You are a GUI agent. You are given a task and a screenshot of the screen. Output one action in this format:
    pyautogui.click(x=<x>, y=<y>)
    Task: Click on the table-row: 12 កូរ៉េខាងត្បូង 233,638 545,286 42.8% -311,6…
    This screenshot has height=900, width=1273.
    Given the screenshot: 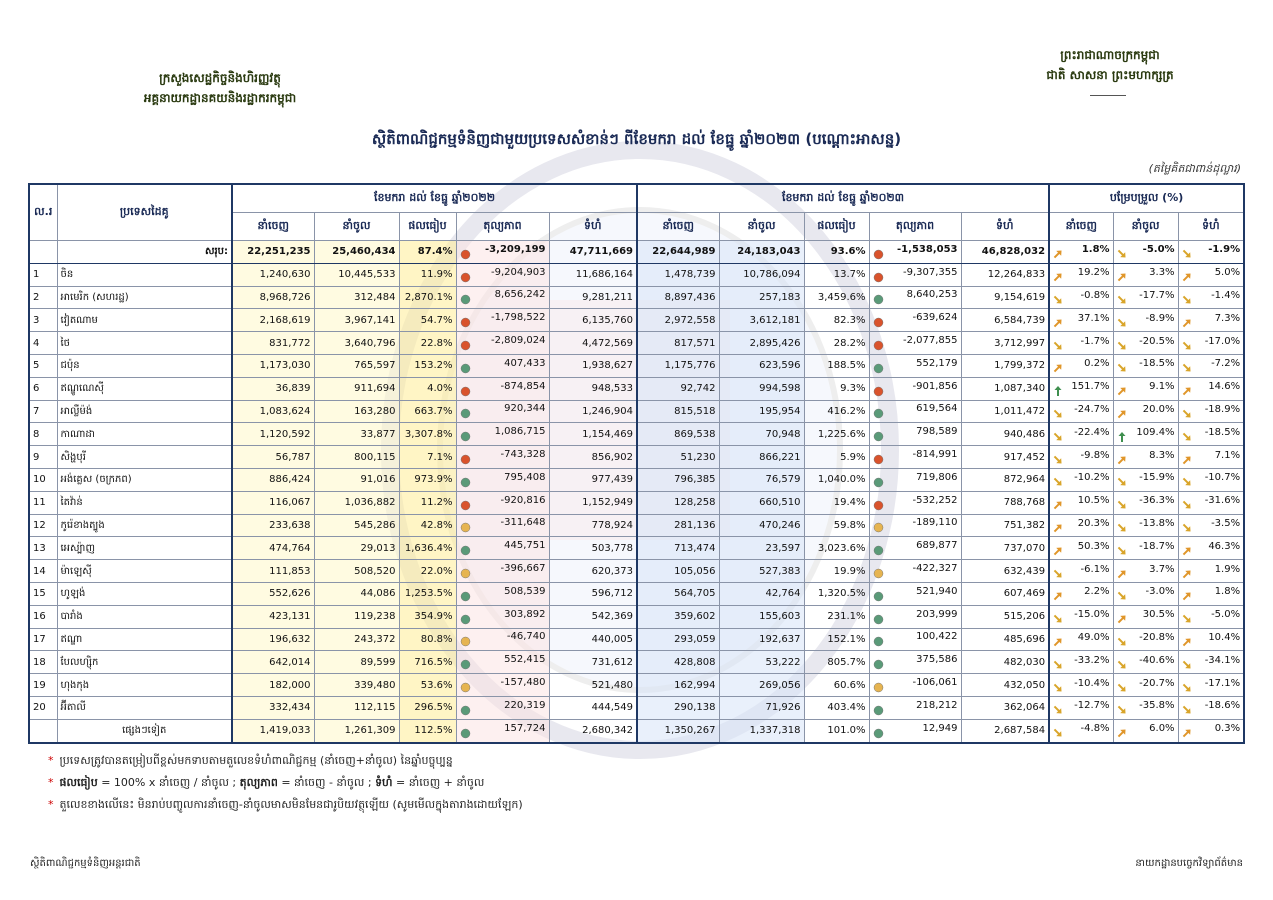 What is the action you would take?
    pyautogui.click(x=636, y=525)
    